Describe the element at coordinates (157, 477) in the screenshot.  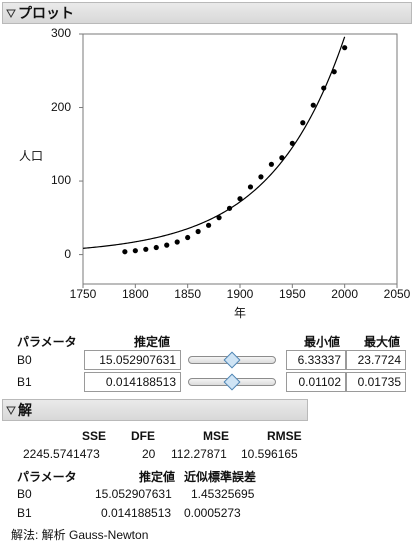
I see `solution-estimate-header: 推定値` at that location.